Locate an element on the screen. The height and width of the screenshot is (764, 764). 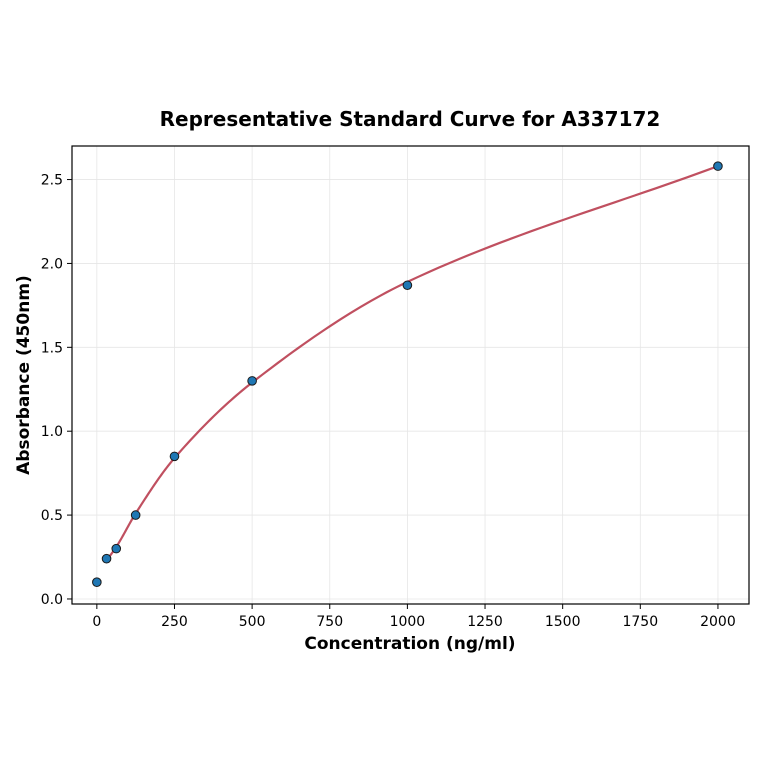
x-tick-label: 0 is located at coordinates (96, 622).